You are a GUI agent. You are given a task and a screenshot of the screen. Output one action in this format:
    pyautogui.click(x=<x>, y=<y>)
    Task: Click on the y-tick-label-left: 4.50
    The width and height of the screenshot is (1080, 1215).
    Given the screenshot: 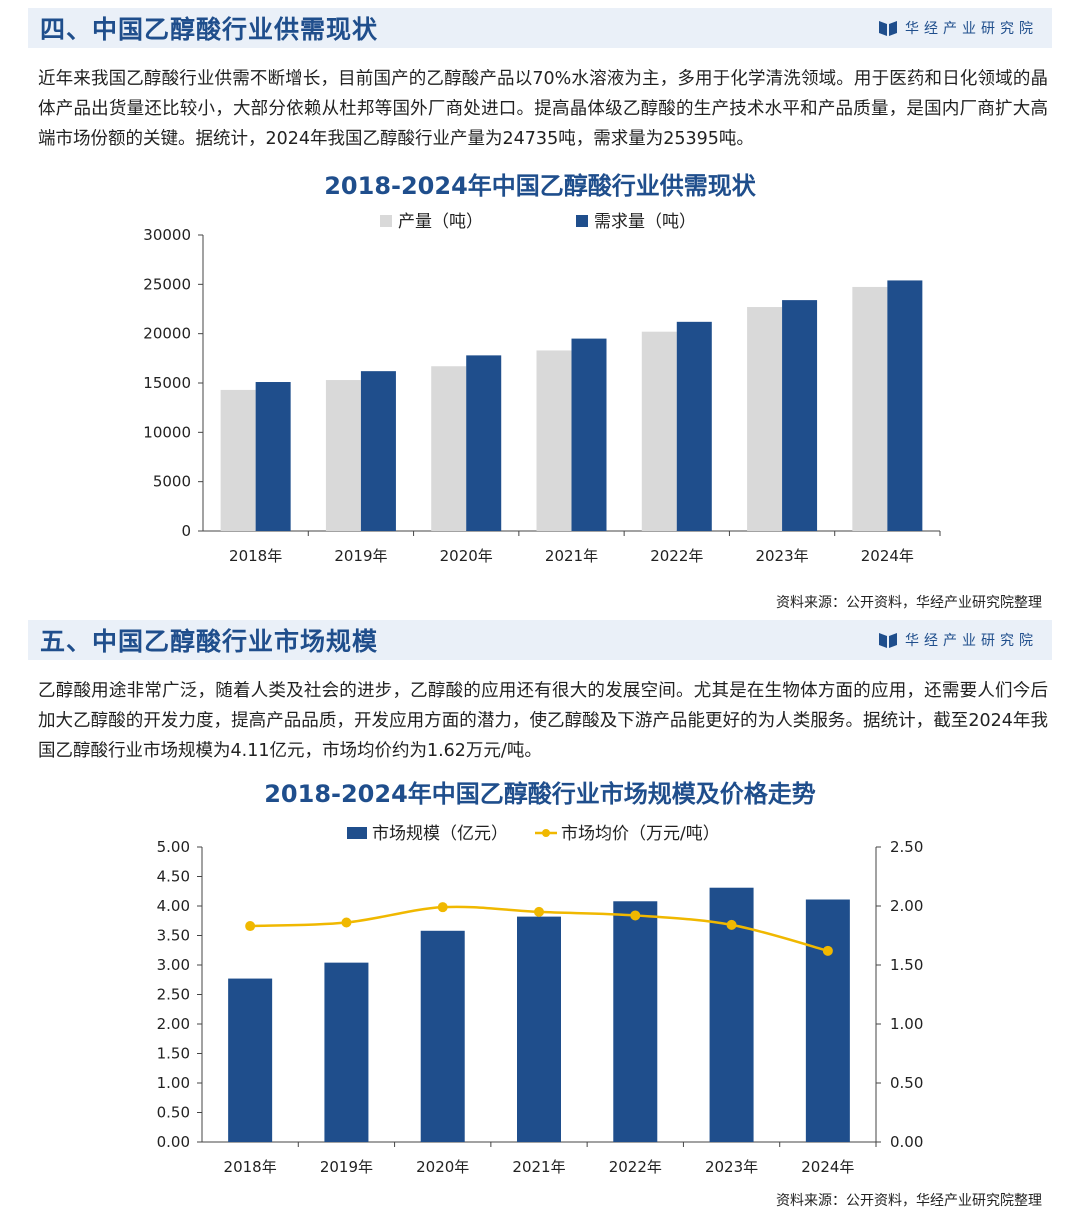 What is the action you would take?
    pyautogui.click(x=173, y=877)
    